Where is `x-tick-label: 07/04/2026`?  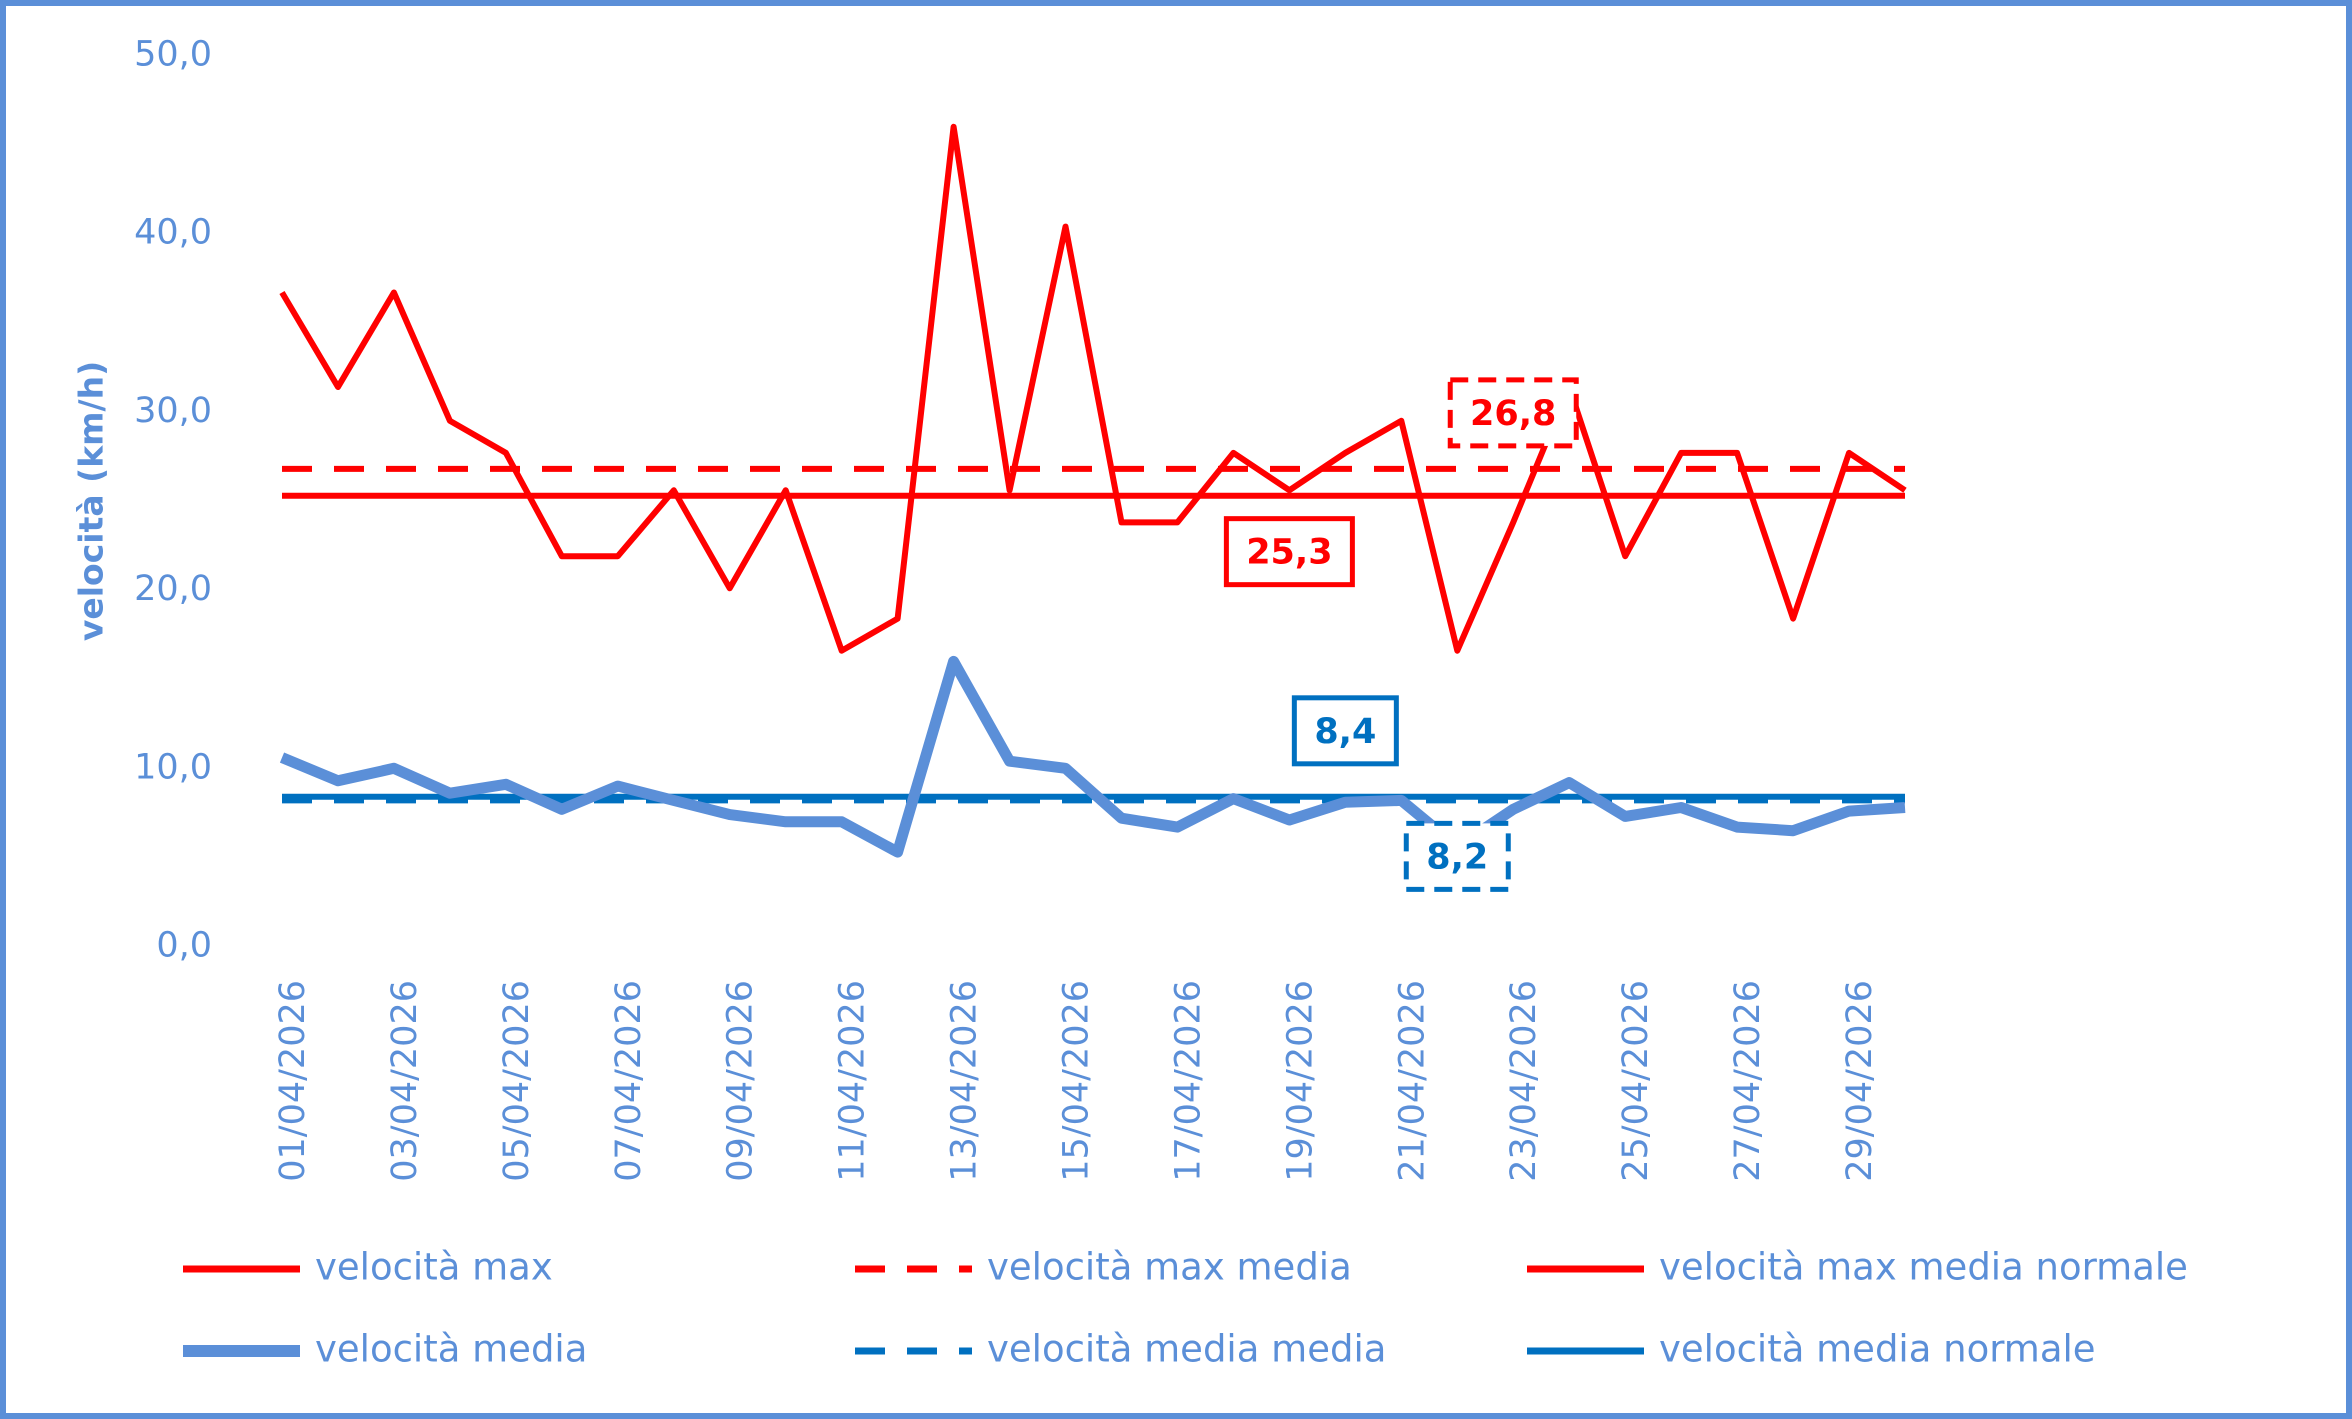
x-tick-label: 07/04/2026 is located at coordinates (629, 1081).